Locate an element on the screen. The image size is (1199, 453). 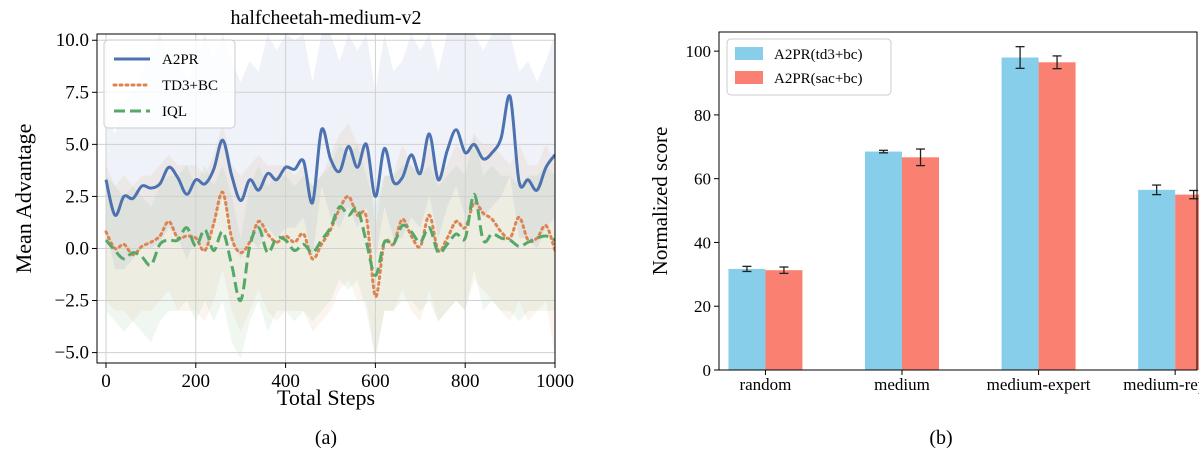
x-tick-label: 600 is located at coordinates (375, 381).